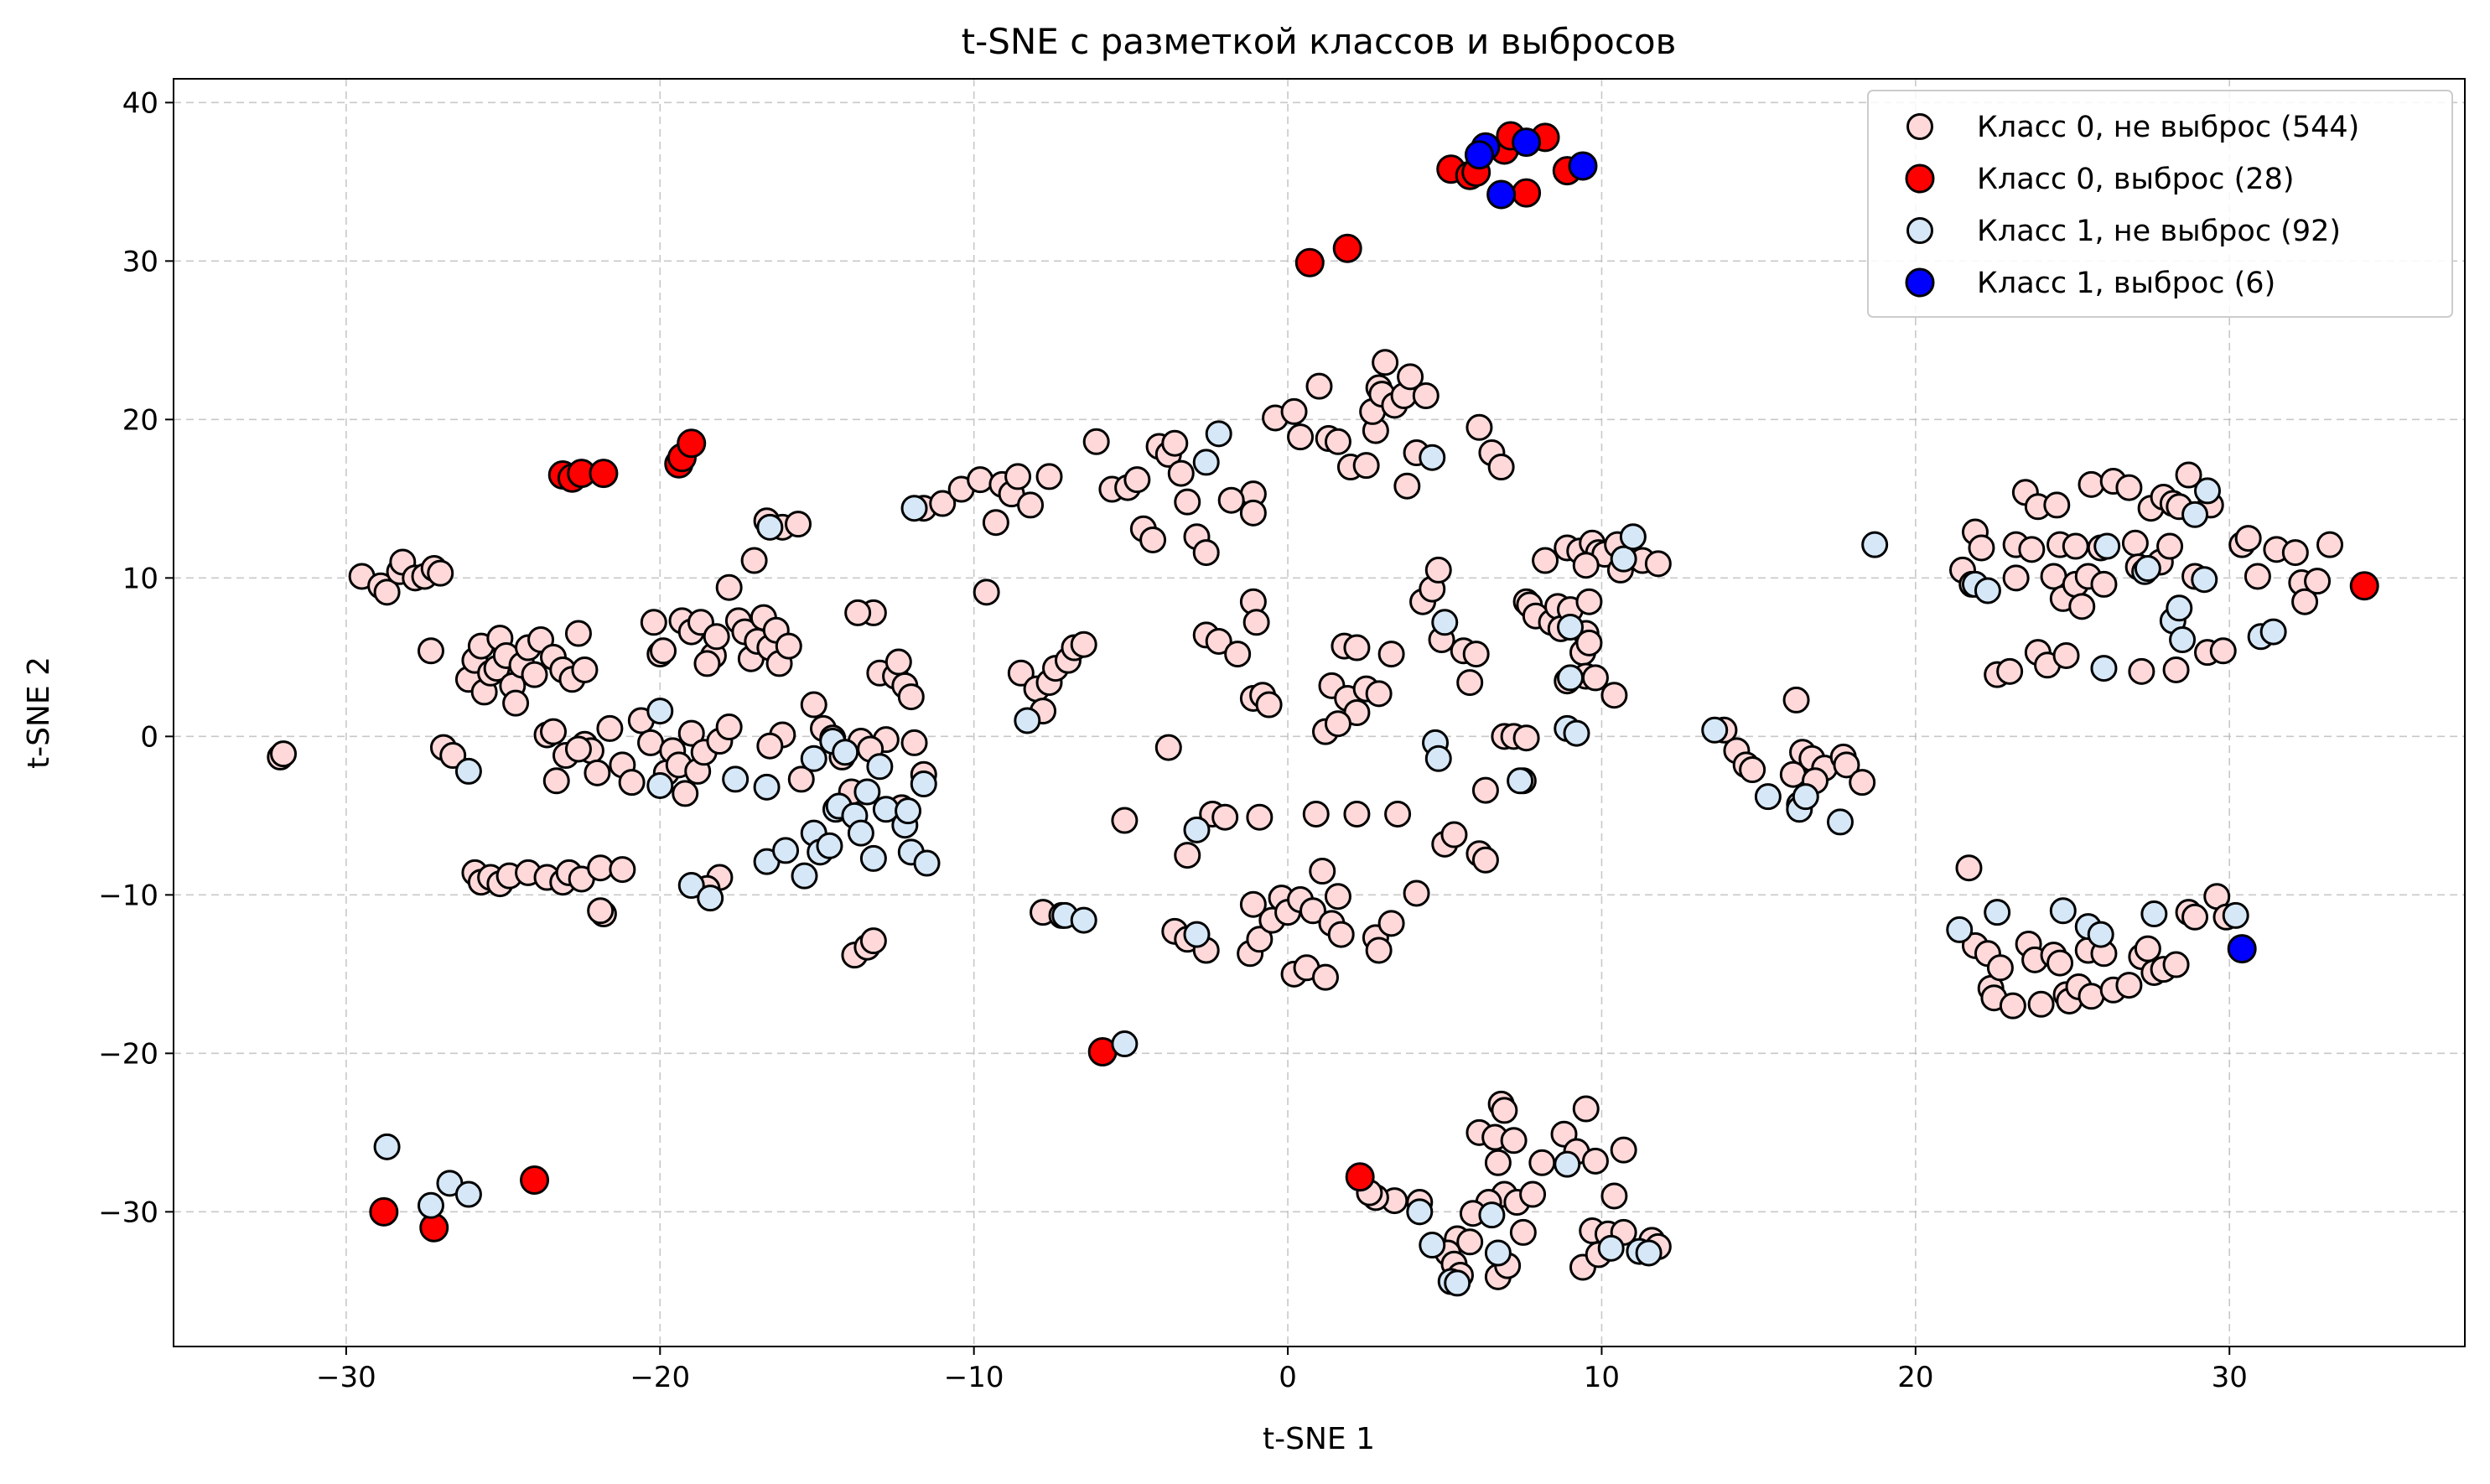 The image size is (2490, 1484). Describe the element at coordinates (2159, 231) in the screenshot. I see `legend-label-2: Класс 1, не выброс (92)` at that location.